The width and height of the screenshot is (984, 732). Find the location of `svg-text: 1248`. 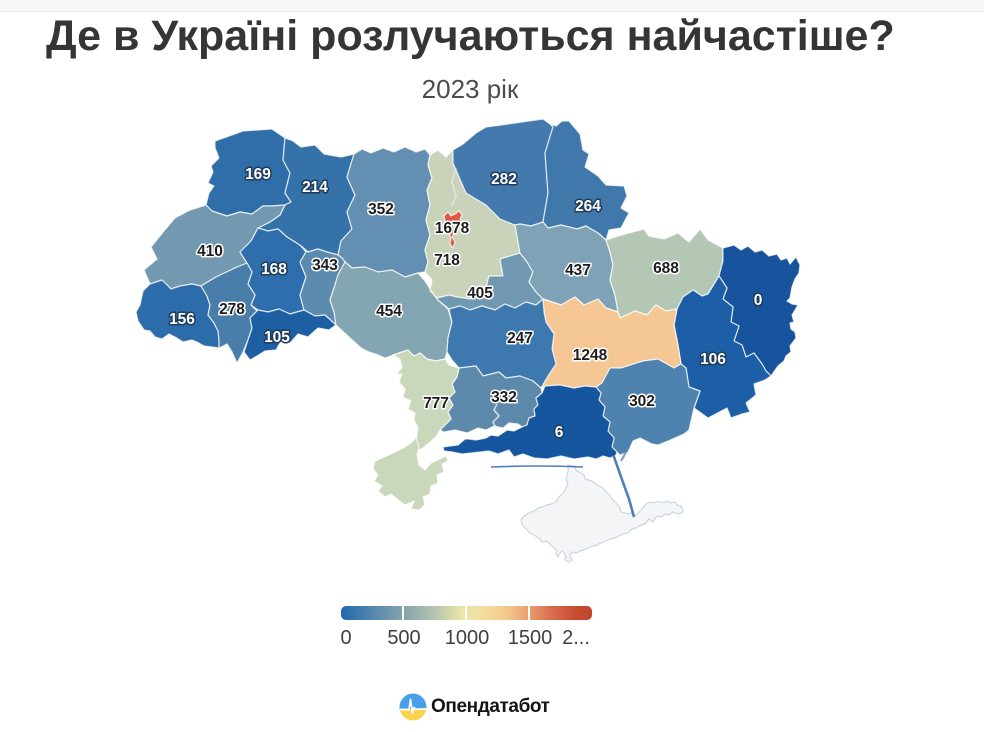

svg-text: 1248 is located at coordinates (590, 355).